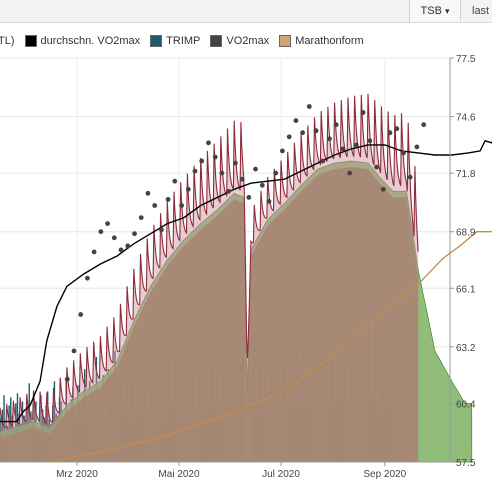 The height and width of the screenshot is (483, 492). Describe the element at coordinates (466, 233) in the screenshot. I see `y-tick-label: 68.9` at that location.